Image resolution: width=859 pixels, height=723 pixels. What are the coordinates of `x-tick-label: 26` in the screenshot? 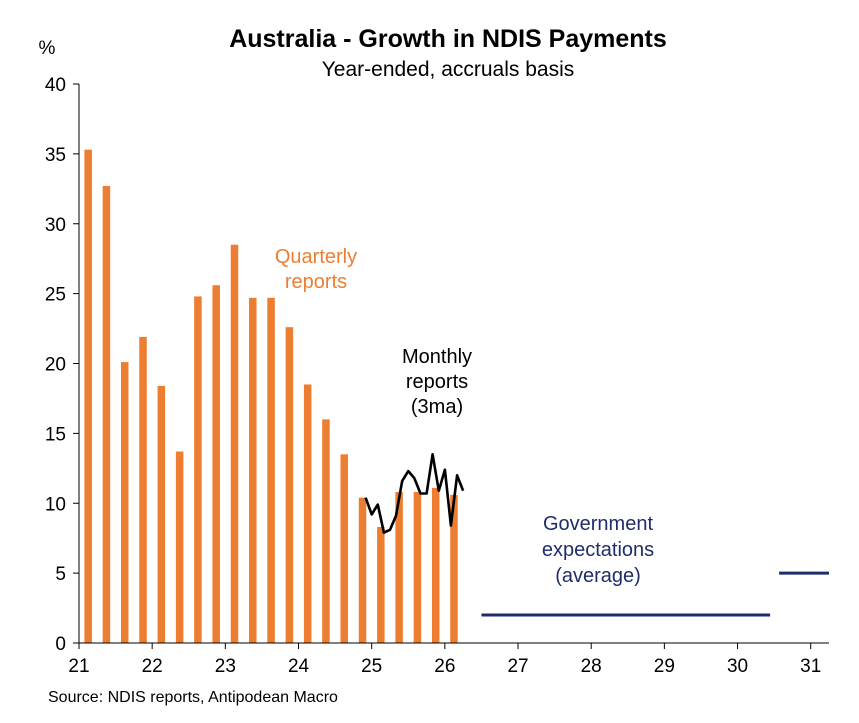 It's located at (444, 666).